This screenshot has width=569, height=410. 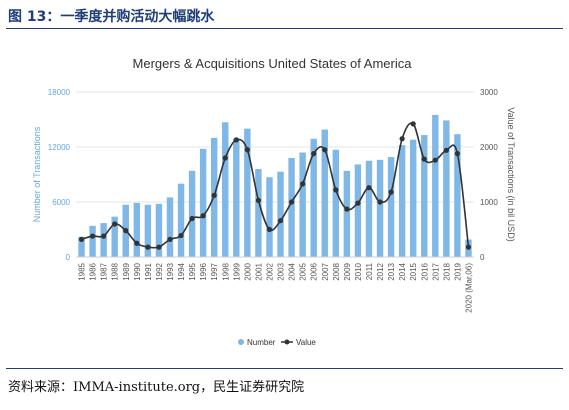 What do you see at coordinates (424, 271) in the screenshot?
I see `x-tick-label: 2016` at bounding box center [424, 271].